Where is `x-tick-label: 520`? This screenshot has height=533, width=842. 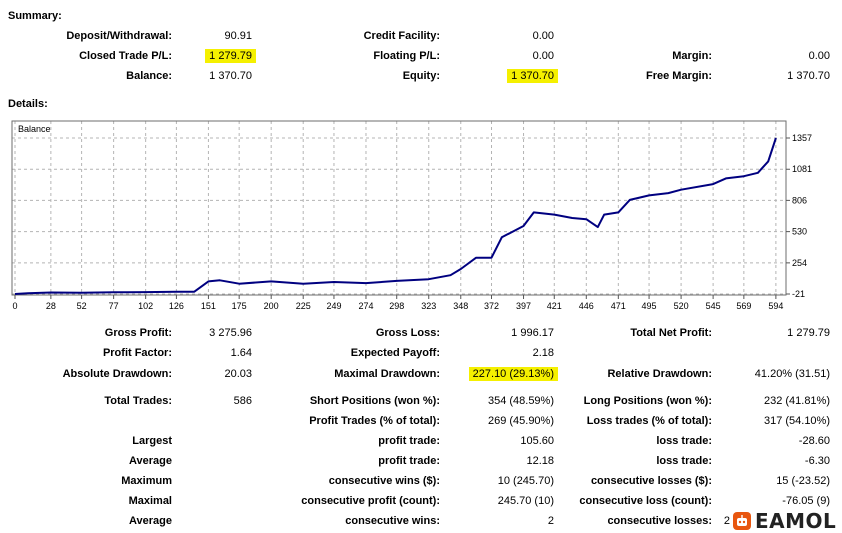 x-tick-label: 520 is located at coordinates (681, 306).